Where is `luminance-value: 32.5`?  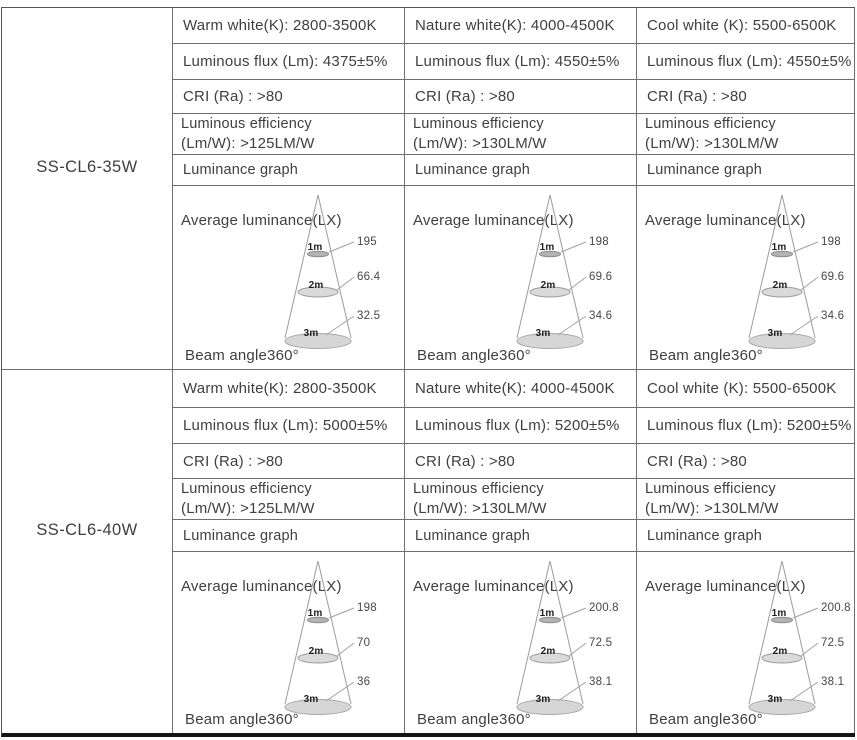
luminance-value: 32.5 is located at coordinates (368, 316).